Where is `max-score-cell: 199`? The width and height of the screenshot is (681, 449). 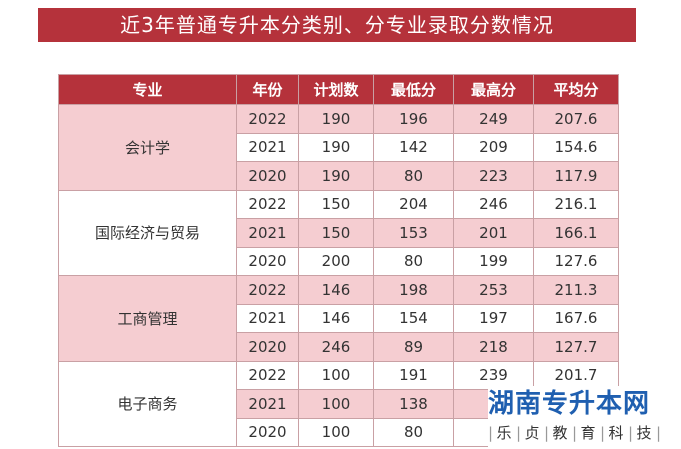 max-score-cell: 199 is located at coordinates (493, 261).